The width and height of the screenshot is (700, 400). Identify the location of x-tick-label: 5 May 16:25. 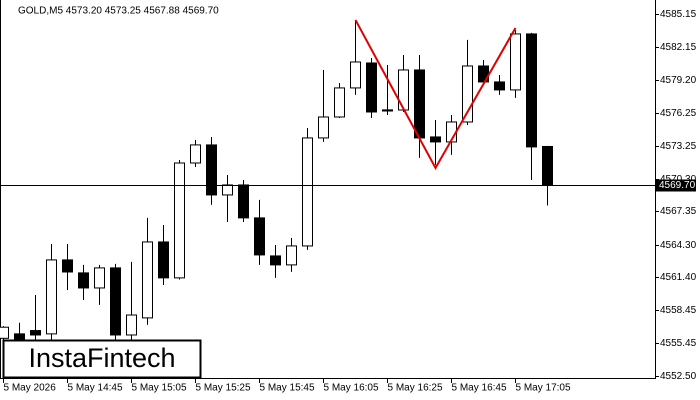
(415, 388).